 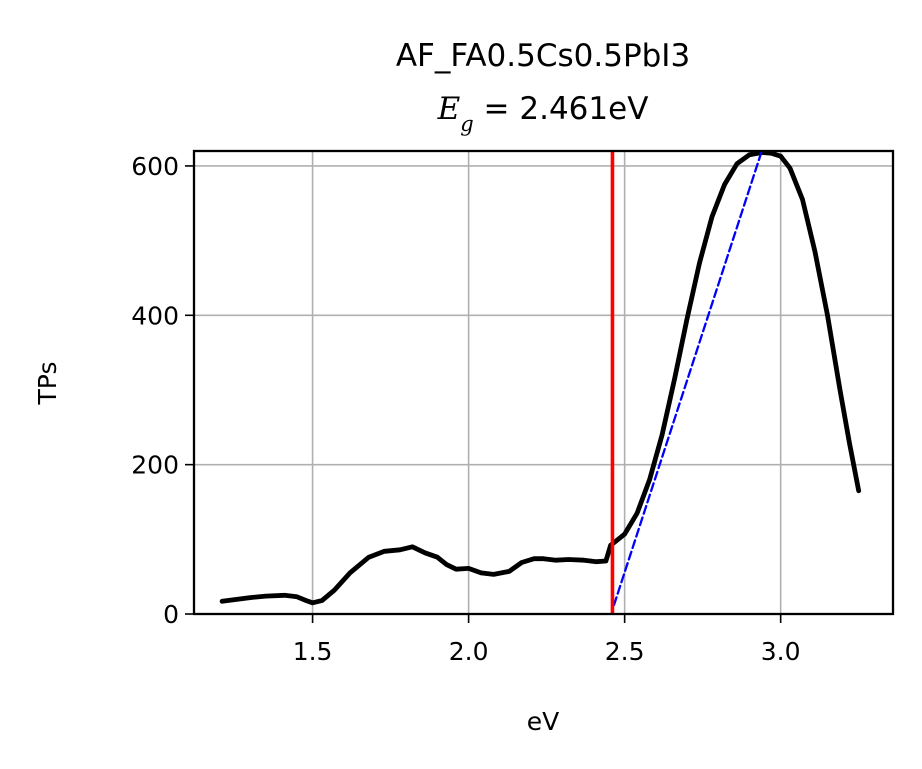 What do you see at coordinates (543, 56) in the screenshot?
I see `chart-title: AF_FA0.5Cs0.5PbI3` at bounding box center [543, 56].